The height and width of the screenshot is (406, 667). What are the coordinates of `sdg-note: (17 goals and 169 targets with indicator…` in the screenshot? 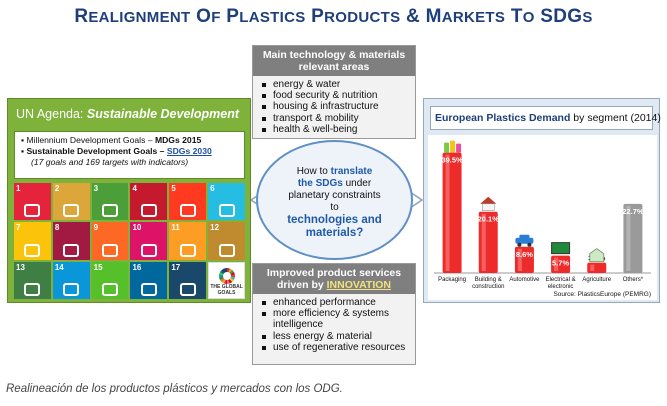 It's located at (110, 162).